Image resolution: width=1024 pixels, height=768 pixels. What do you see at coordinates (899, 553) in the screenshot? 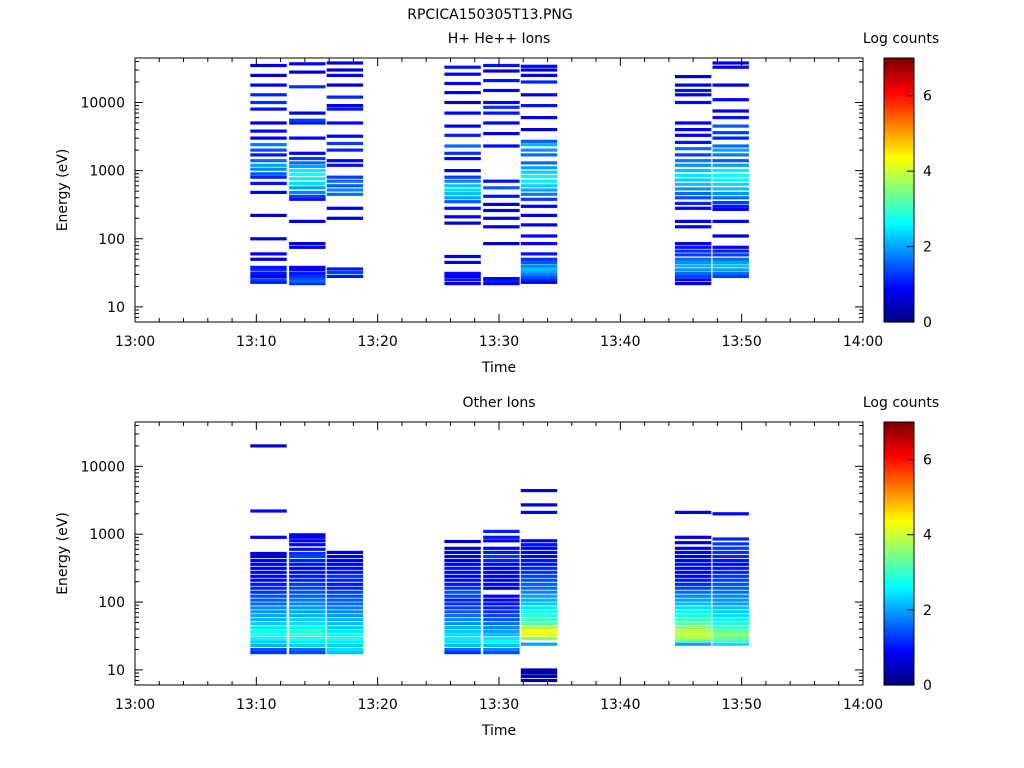
I see `colorbar-frame` at bounding box center [899, 553].